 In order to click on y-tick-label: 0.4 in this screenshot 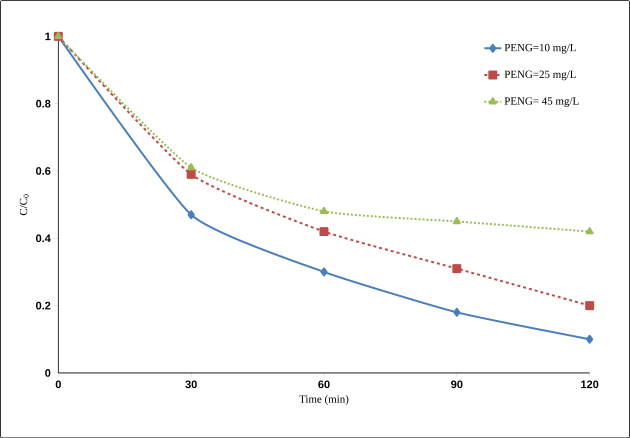, I will do `click(43, 238)`.